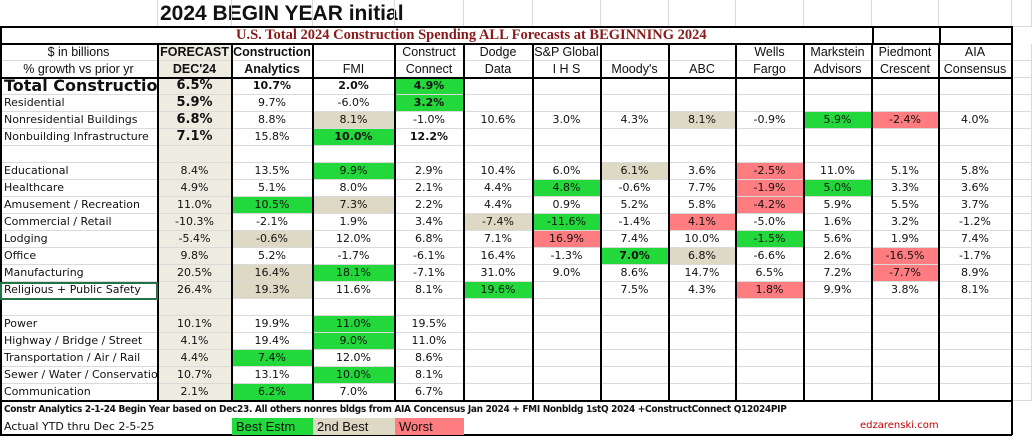 The height and width of the screenshot is (438, 1032). I want to click on value-cell: 6.0%, so click(567, 171).